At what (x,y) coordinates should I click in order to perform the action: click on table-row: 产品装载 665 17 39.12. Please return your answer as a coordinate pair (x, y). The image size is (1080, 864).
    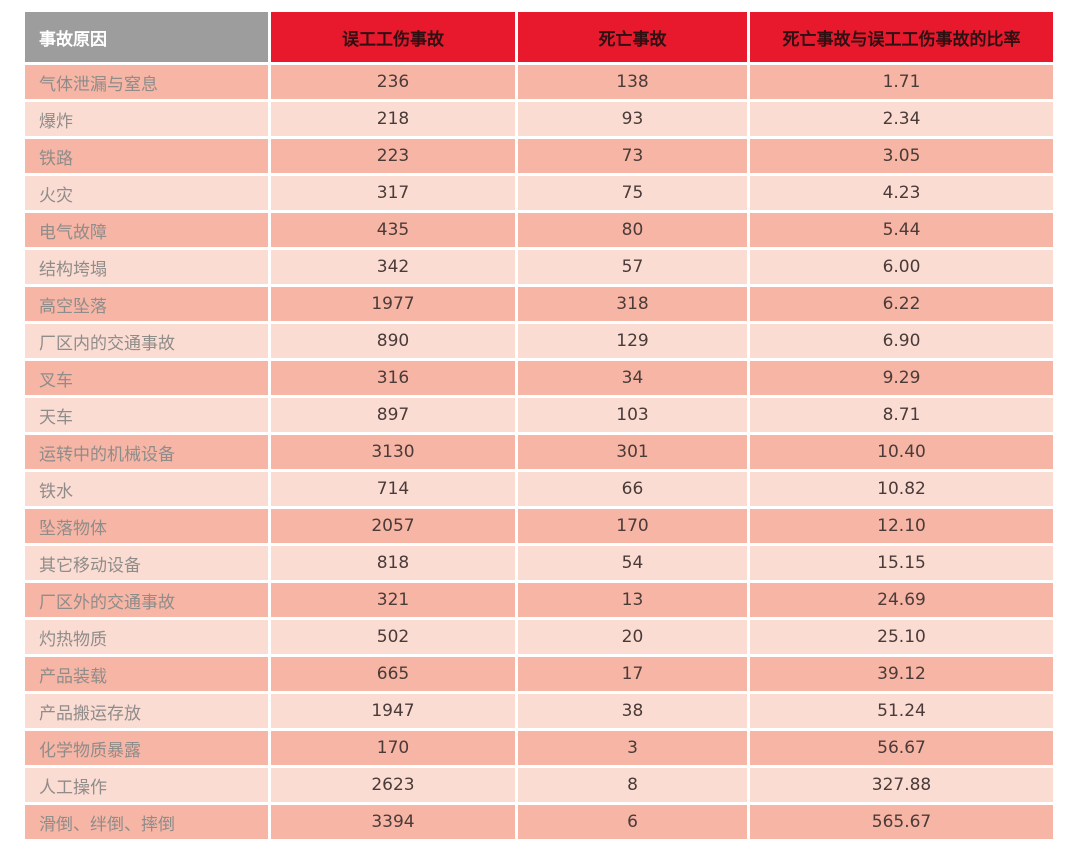
    Looking at the image, I should click on (539, 674).